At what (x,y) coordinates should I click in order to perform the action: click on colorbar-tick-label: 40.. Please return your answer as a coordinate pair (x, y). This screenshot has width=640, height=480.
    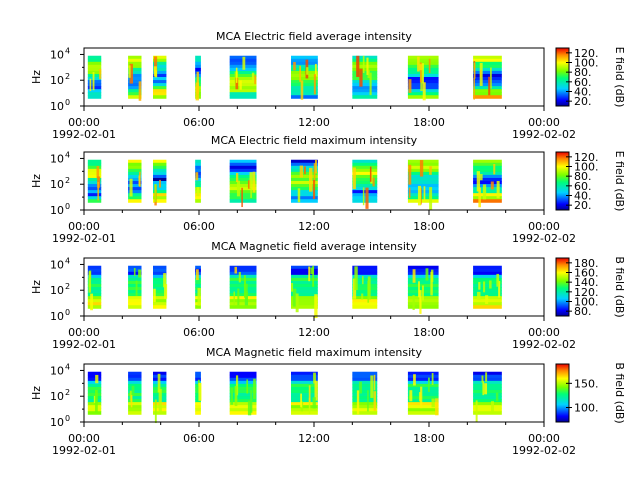
    Looking at the image, I should click on (583, 92).